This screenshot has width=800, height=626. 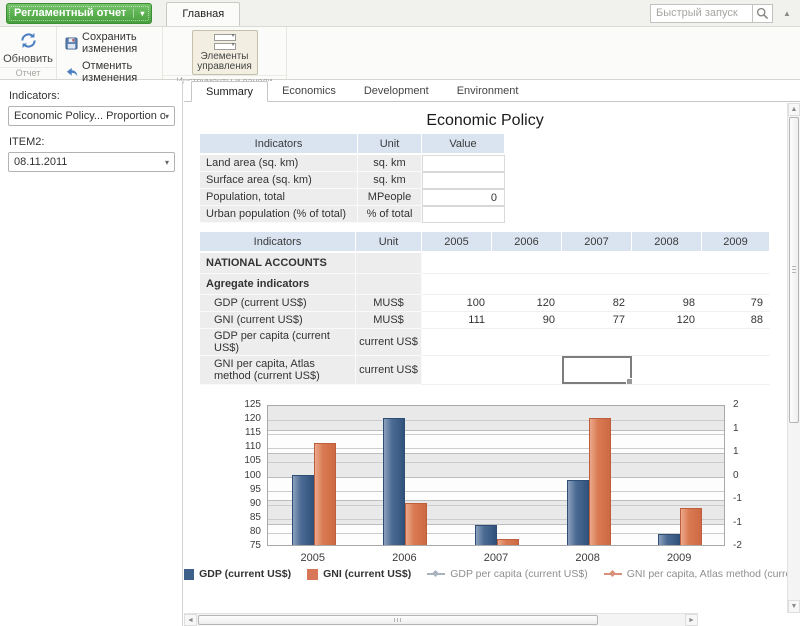 What do you see at coordinates (255, 503) in the screenshot?
I see `y-axis-tick-label: 90` at bounding box center [255, 503].